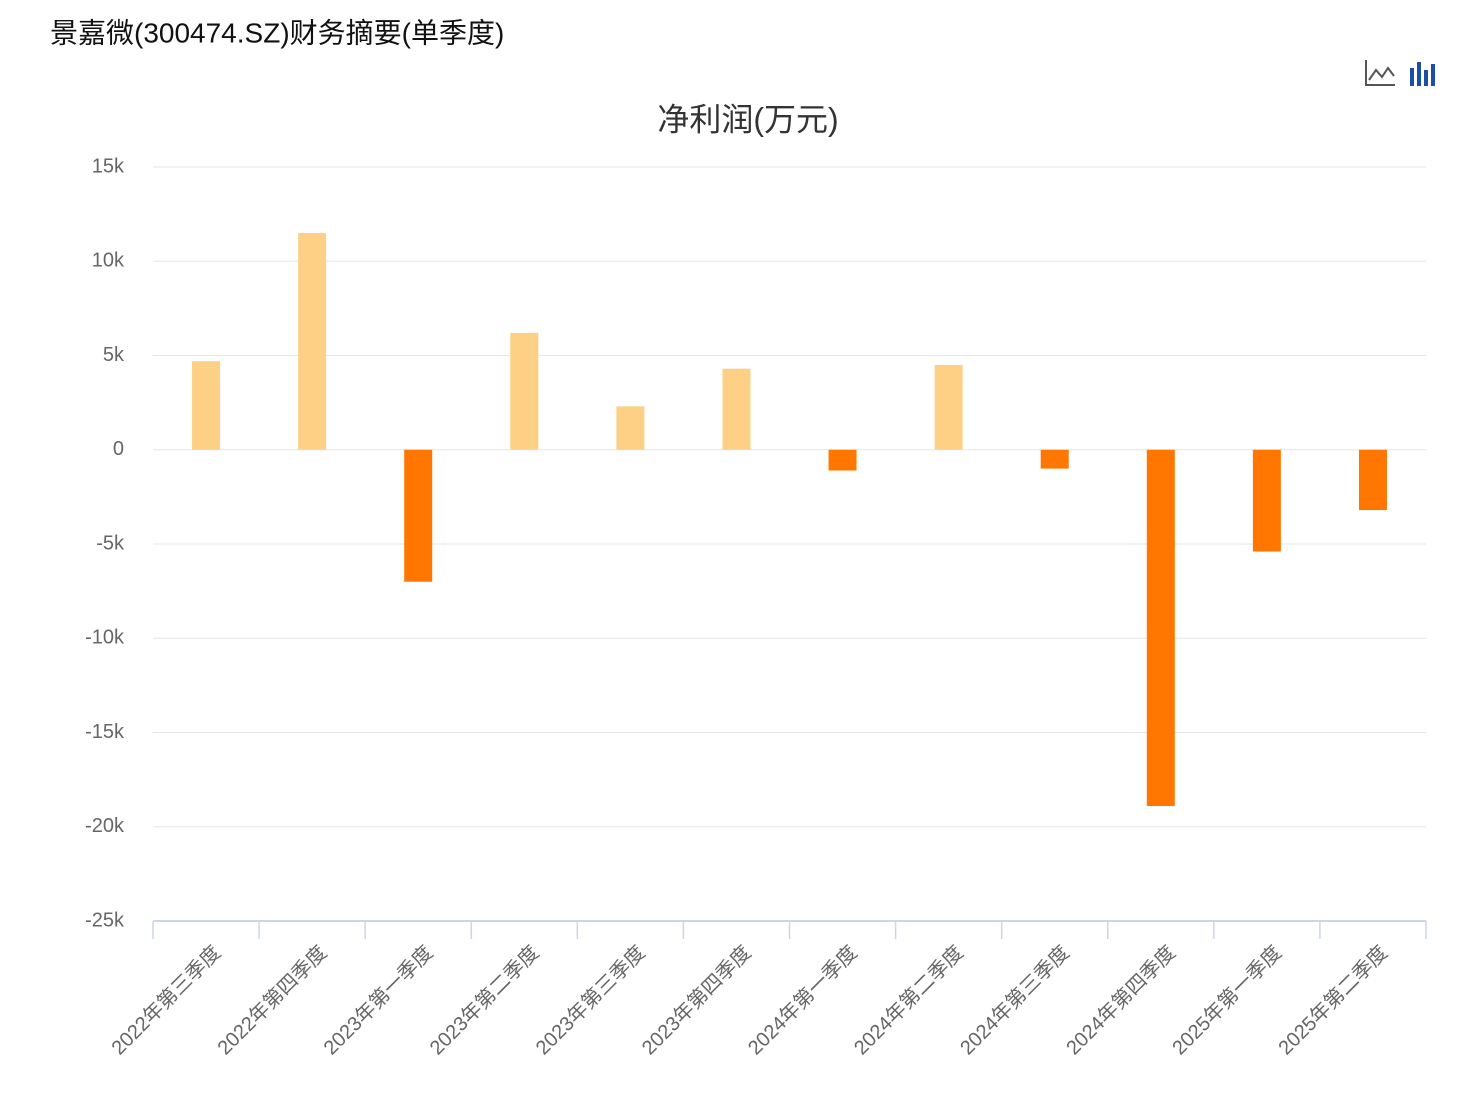 Image resolution: width=1467 pixels, height=1101 pixels. What do you see at coordinates (105, 826) in the screenshot?
I see `y-tick-label: -20k` at bounding box center [105, 826].